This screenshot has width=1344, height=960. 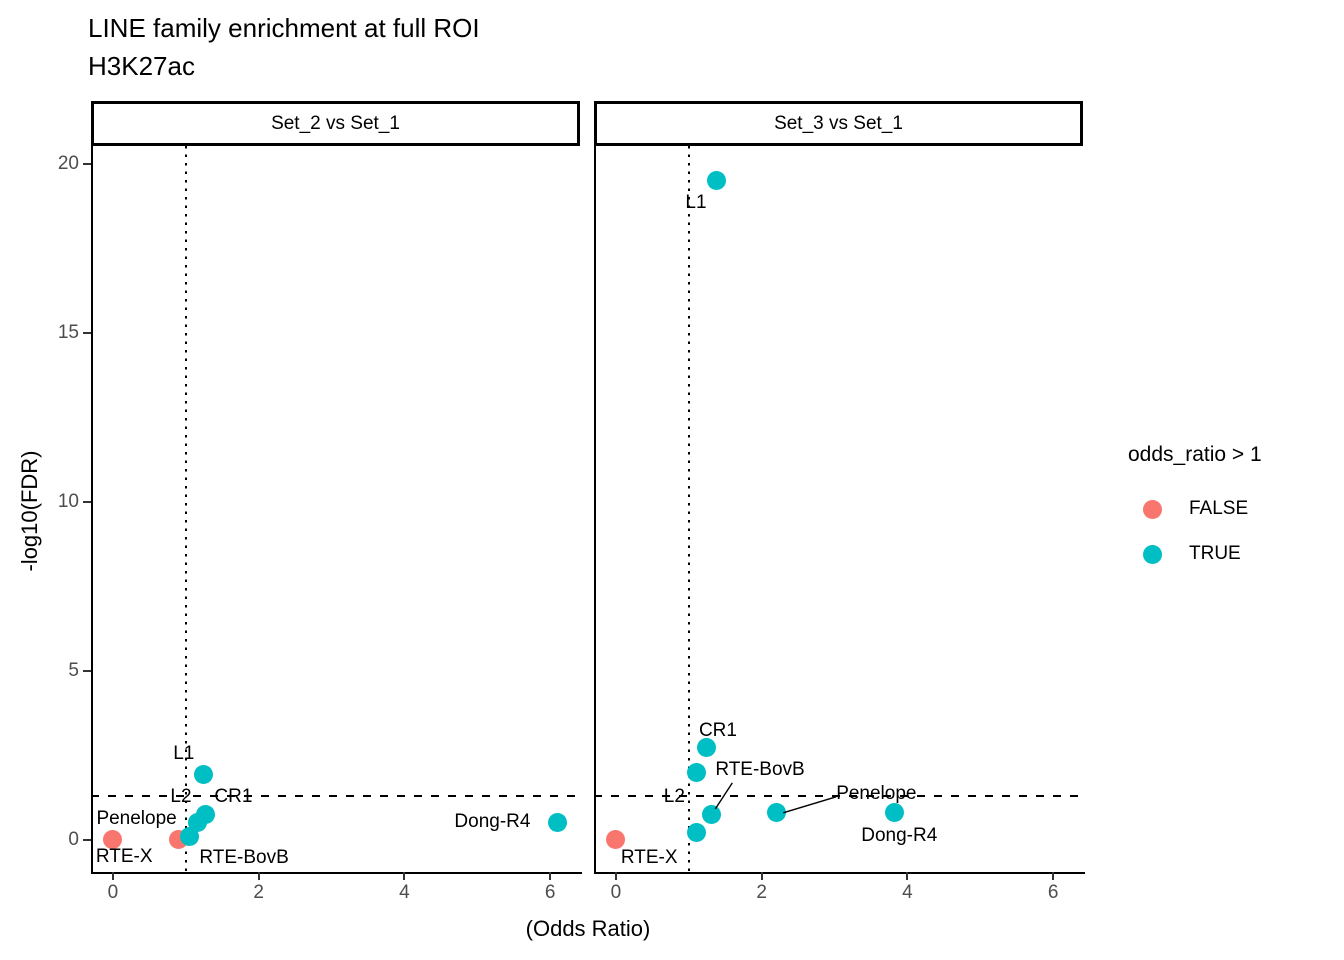 What do you see at coordinates (68, 332) in the screenshot?
I see `y-axis-tick-label: 15` at bounding box center [68, 332].